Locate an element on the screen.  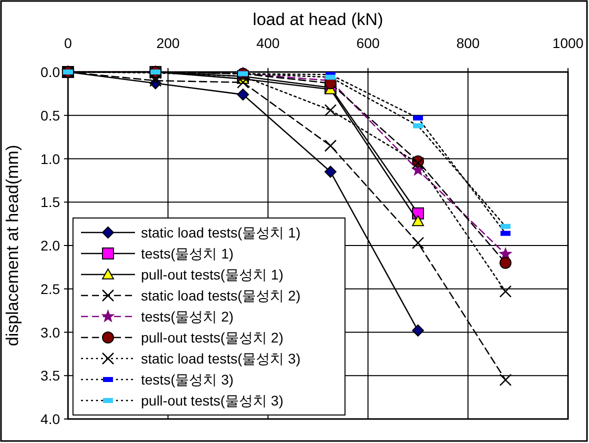
x-tick-label: 200 is located at coordinates (168, 43).